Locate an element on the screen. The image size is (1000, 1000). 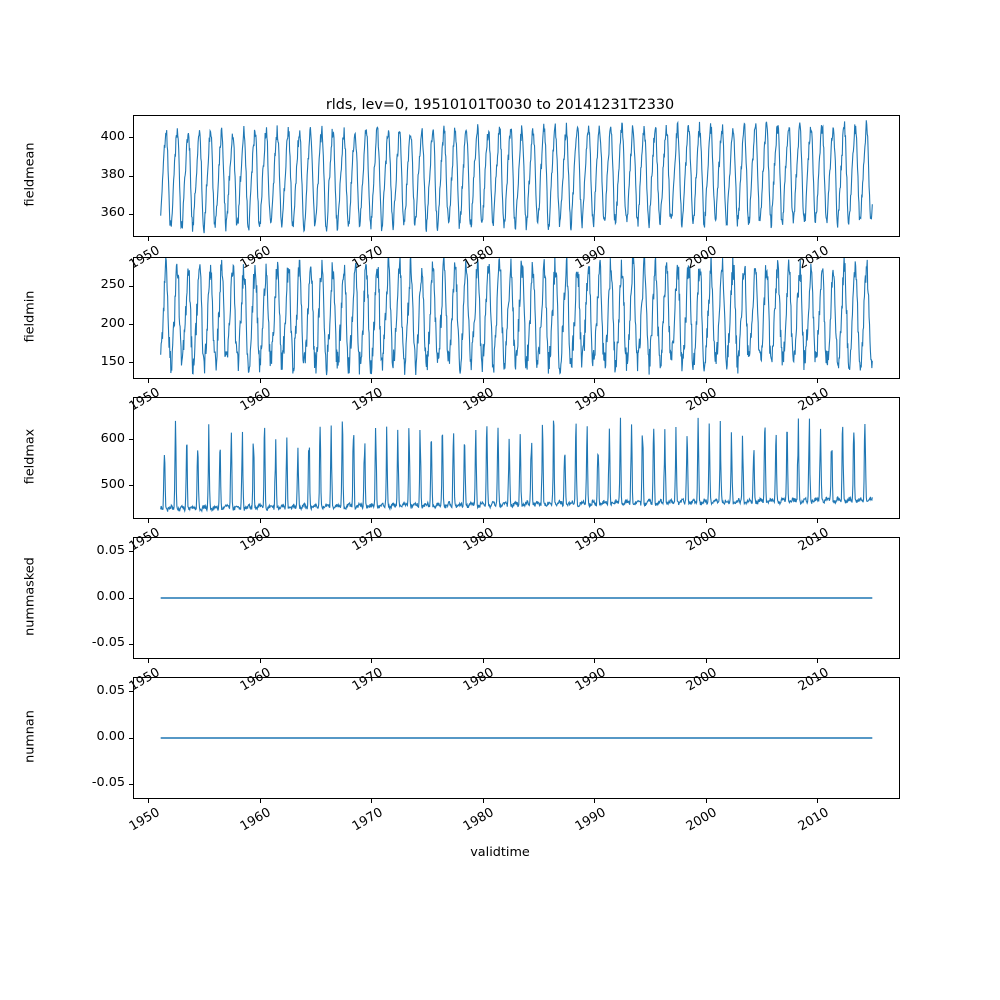
subplot-numnan is located at coordinates (516, 738).